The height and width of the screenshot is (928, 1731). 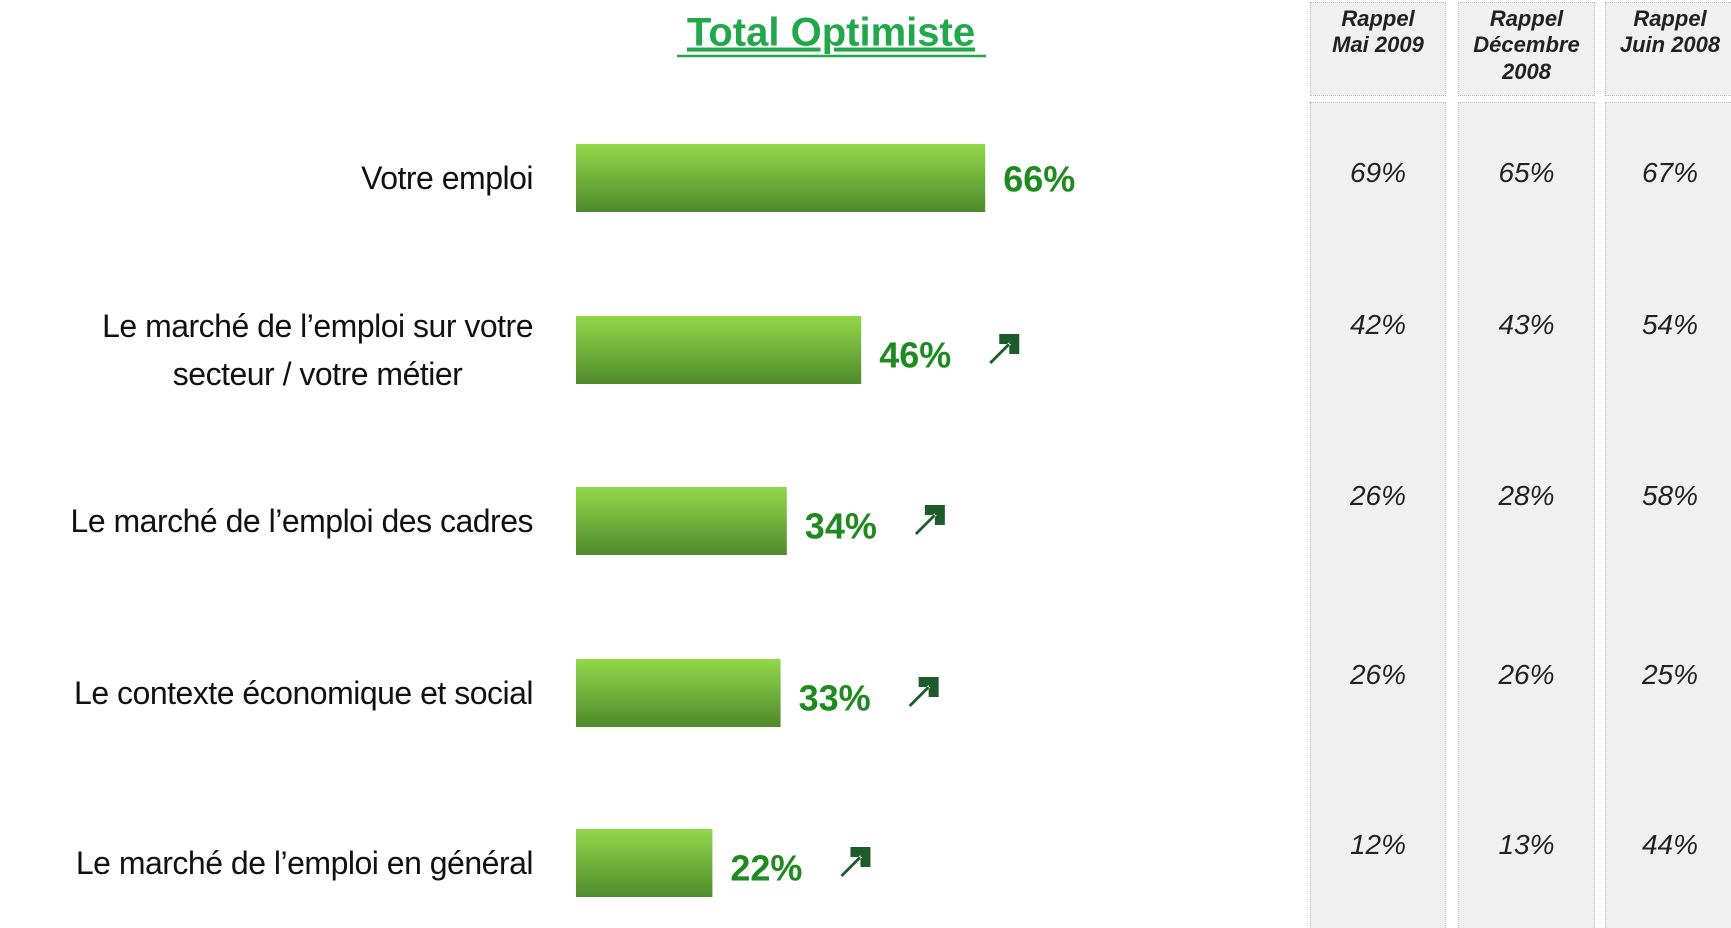 I want to click on column-header: Rappel Décembre 2008, so click(x=1526, y=45).